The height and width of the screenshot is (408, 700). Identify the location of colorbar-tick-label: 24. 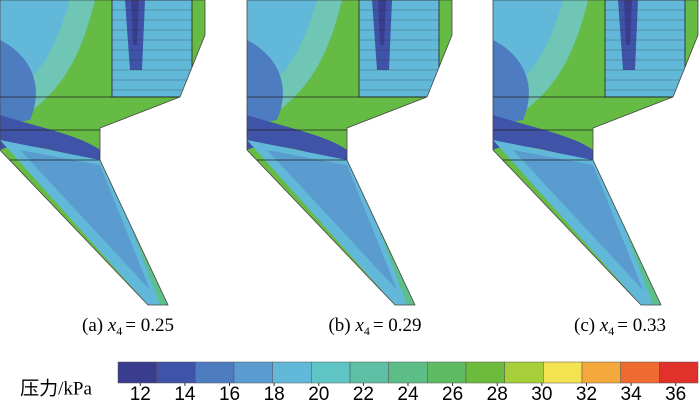
(408, 394).